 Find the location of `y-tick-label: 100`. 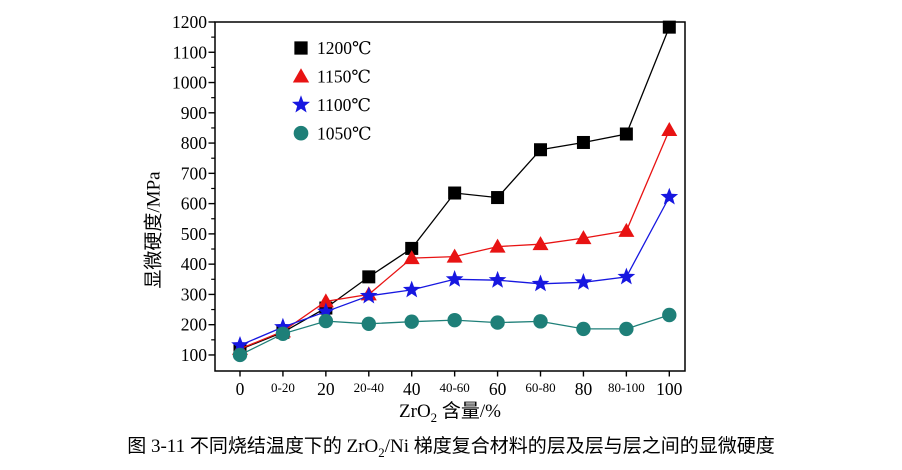

y-tick-label: 100 is located at coordinates (194, 355).